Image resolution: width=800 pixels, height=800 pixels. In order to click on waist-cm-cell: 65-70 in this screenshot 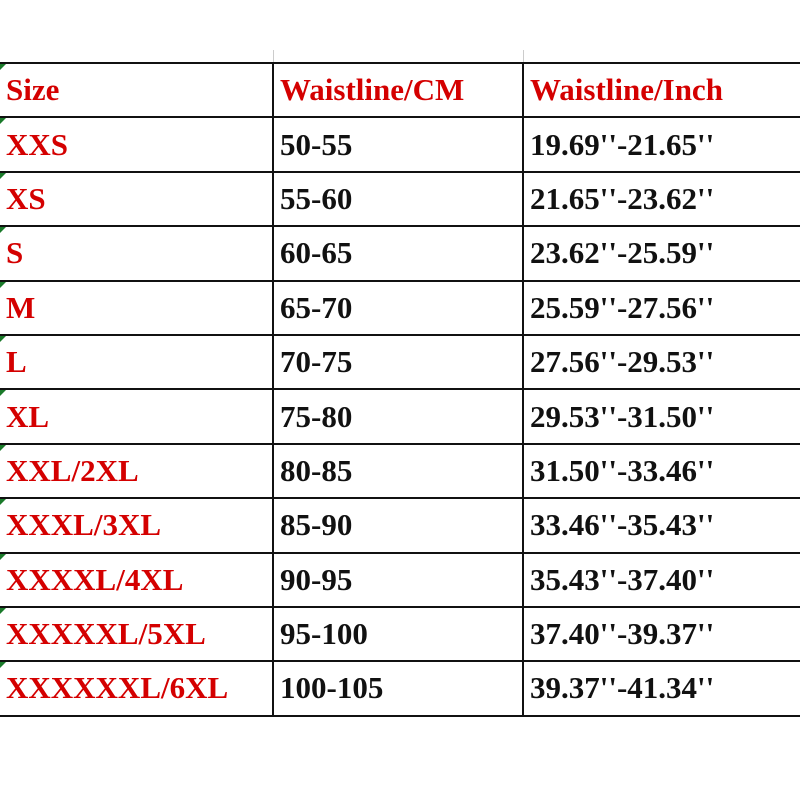, I will do `click(398, 307)`.